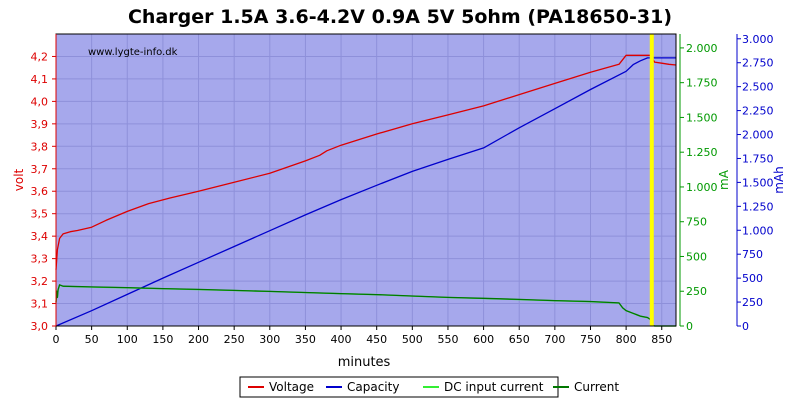 Image resolution: width=800 pixels, height=400 pixels. I want to click on x-tick-label: 350, so click(305, 339).